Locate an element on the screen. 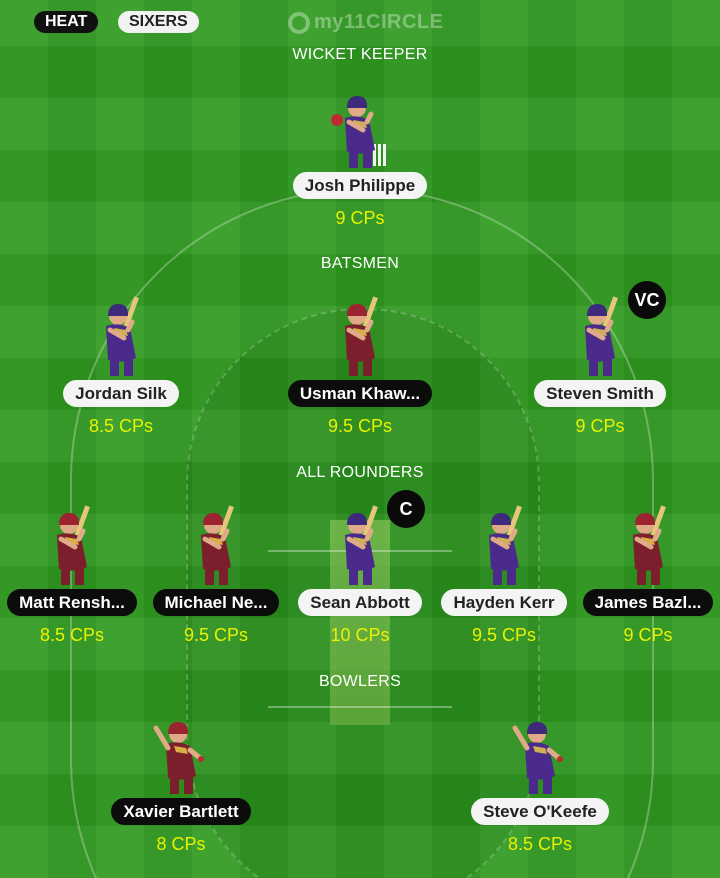 The width and height of the screenshot is (720, 878). player-points: 10 CPs is located at coordinates (360, 635).